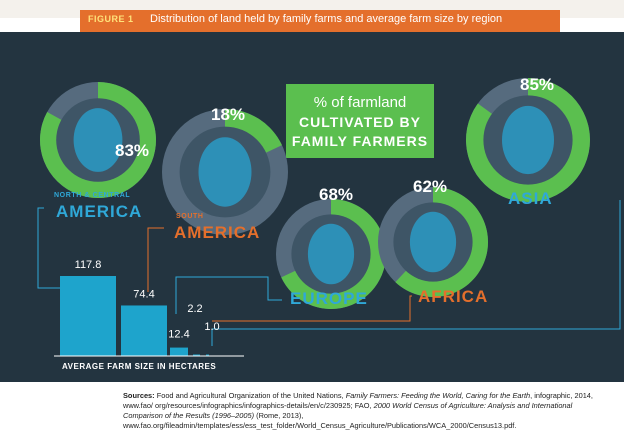  I want to click on connector-na, so click(53, 248).